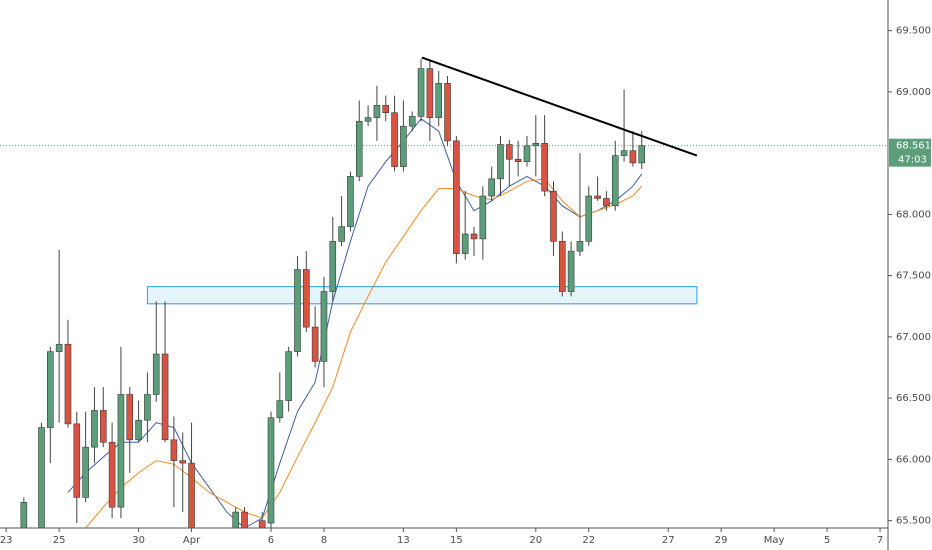 The width and height of the screenshot is (932, 550). What do you see at coordinates (721, 540) in the screenshot?
I see `x-tick-label: 29` at bounding box center [721, 540].